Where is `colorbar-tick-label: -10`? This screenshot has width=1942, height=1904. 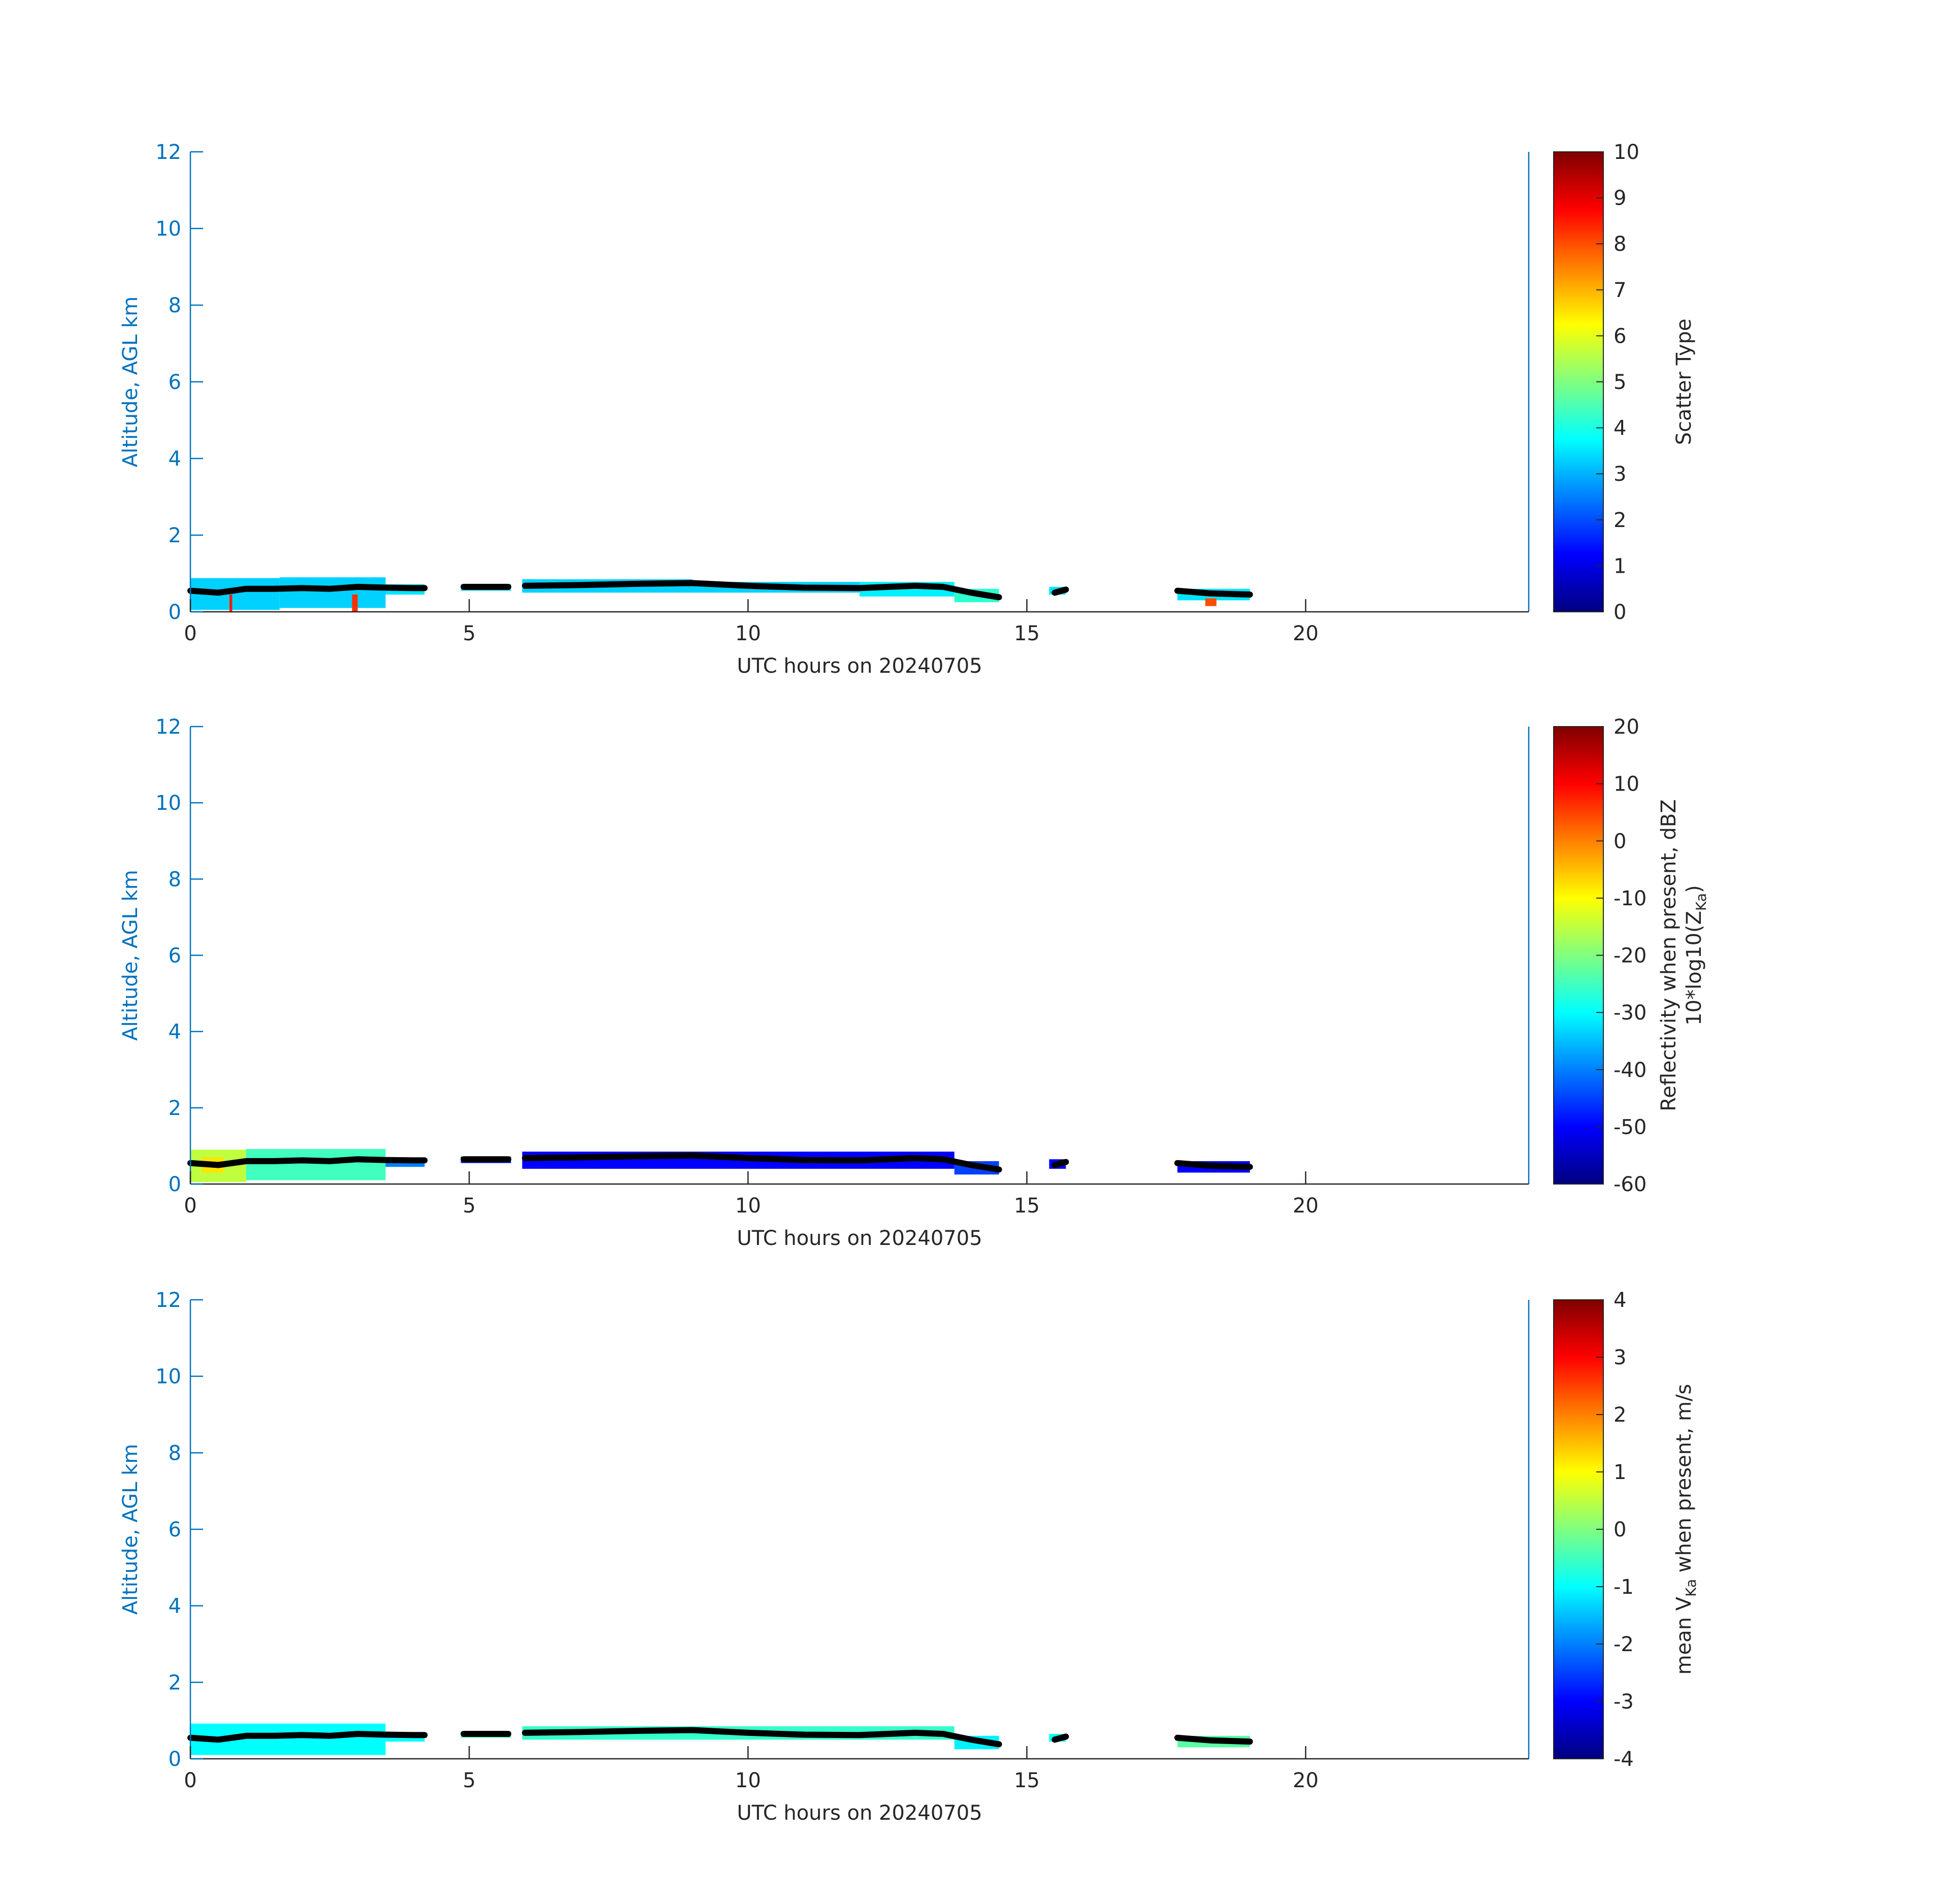 colorbar-tick-label: -10 is located at coordinates (1630, 899).